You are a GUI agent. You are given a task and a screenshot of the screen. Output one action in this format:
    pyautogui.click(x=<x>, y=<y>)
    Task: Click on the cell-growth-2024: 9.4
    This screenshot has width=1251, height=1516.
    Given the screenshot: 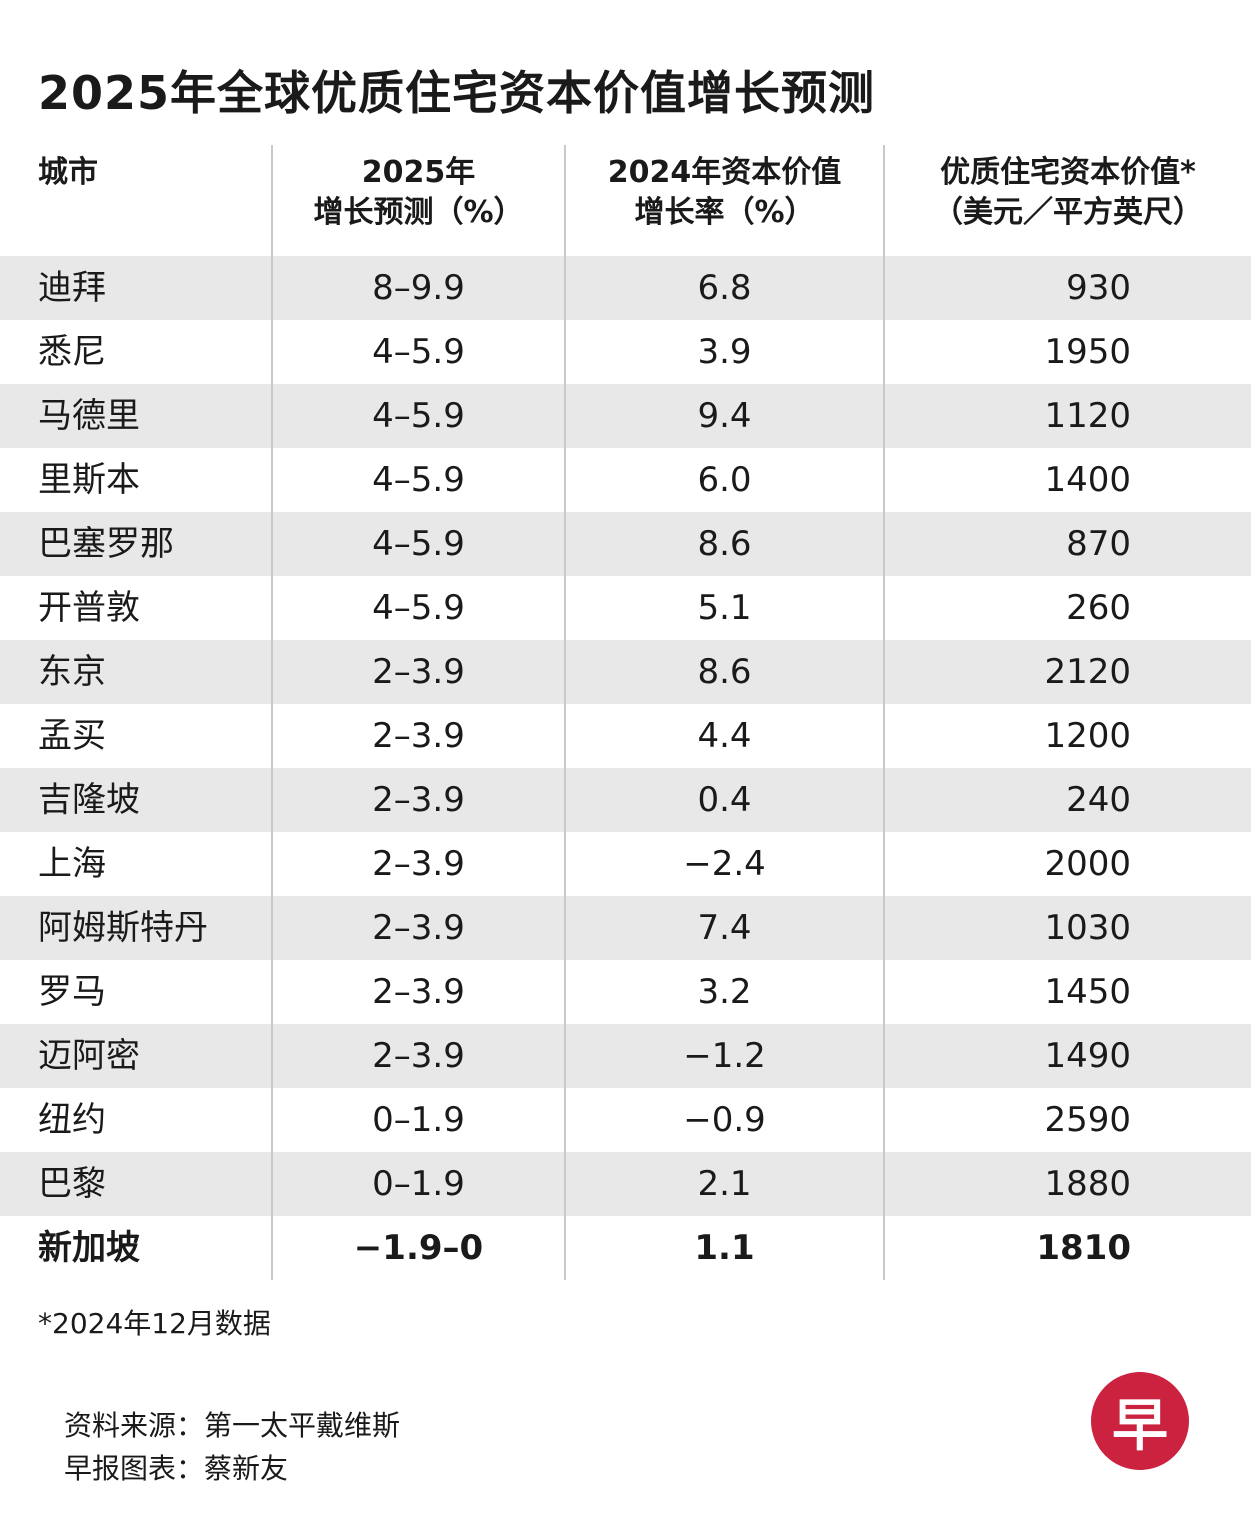 What is the action you would take?
    pyautogui.click(x=724, y=415)
    